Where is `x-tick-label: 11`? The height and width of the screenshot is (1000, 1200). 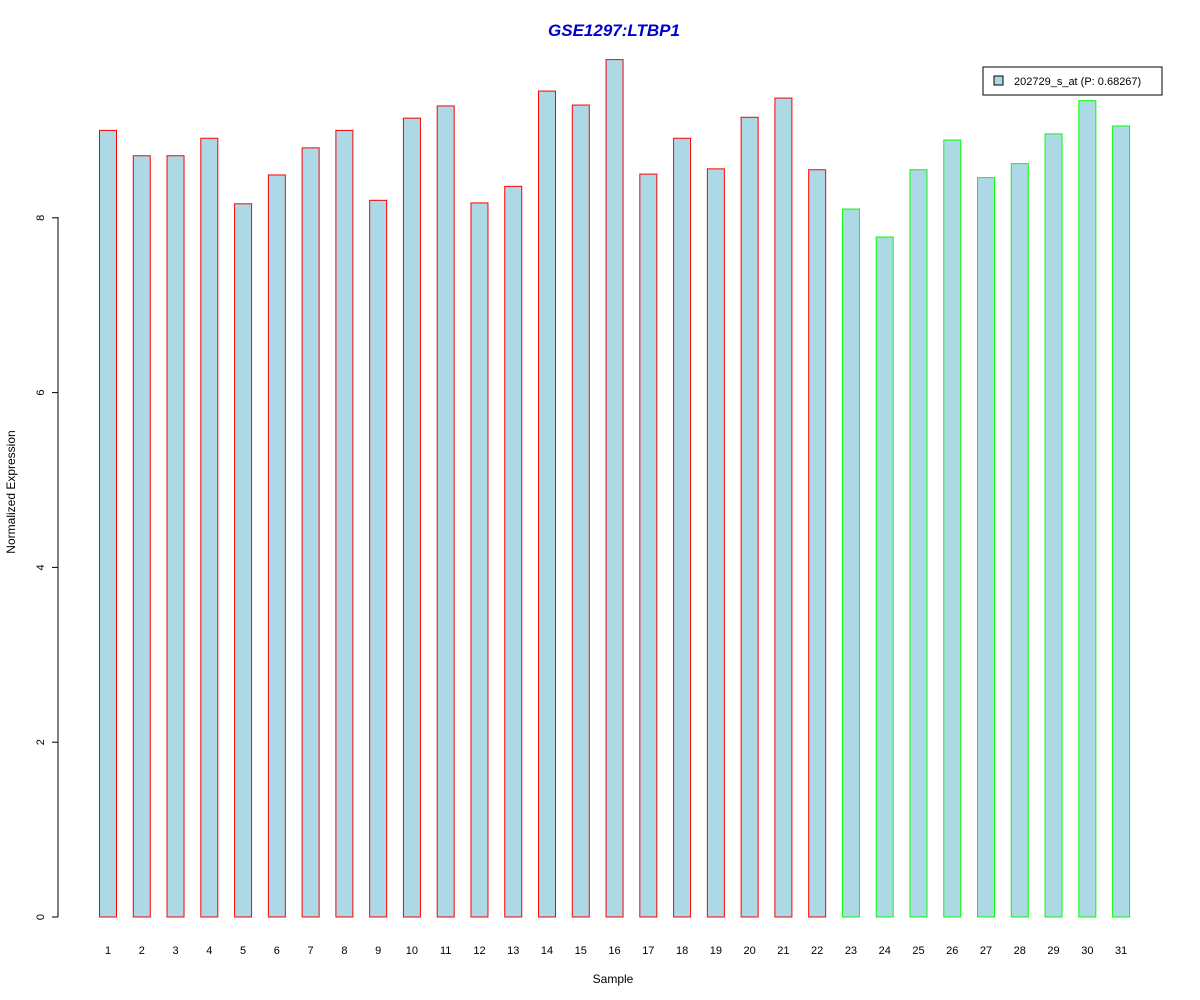
x-tick-label: 11 is located at coordinates (445, 951).